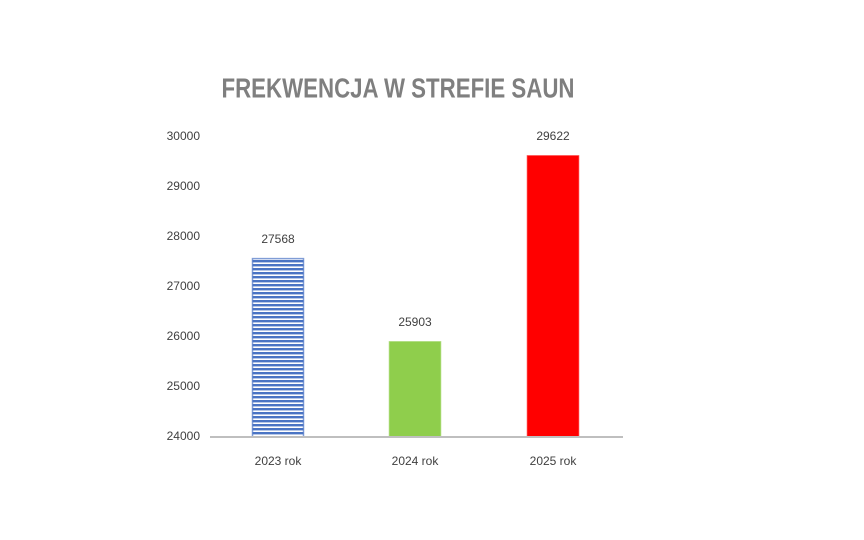  Describe the element at coordinates (184, 136) in the screenshot. I see `y-tick-label: 30000` at that location.